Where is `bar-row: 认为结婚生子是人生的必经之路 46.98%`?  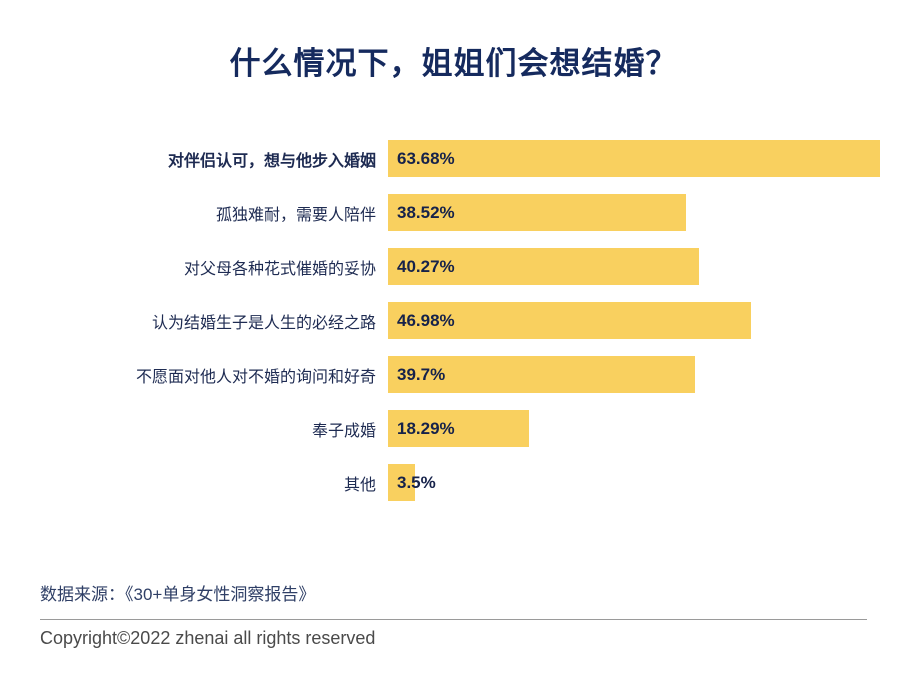 bar-row: 认为结婚生子是人生的必经之路 46.98% is located at coordinates (455, 320).